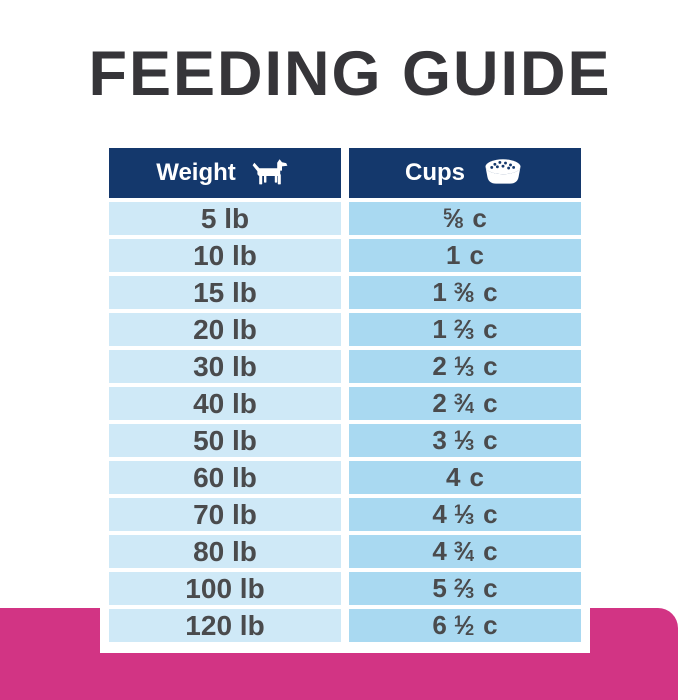 The height and width of the screenshot is (700, 700). I want to click on cups-fraction: 5⁄8, so click(453, 218).